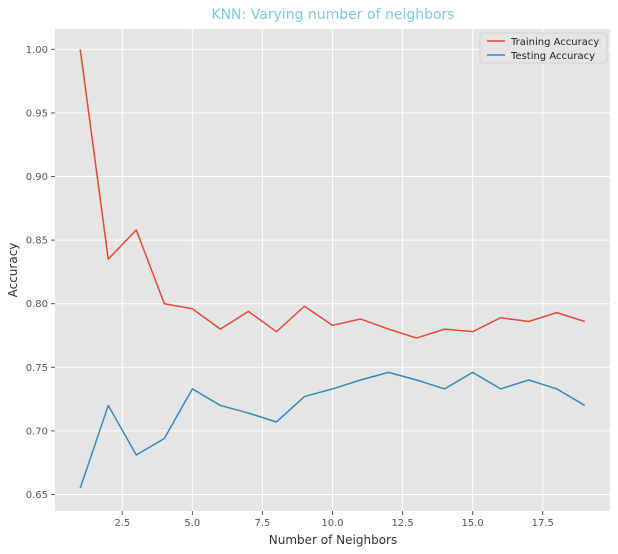 The height and width of the screenshot is (554, 618). I want to click on x-tick-label: 17.5, so click(543, 523).